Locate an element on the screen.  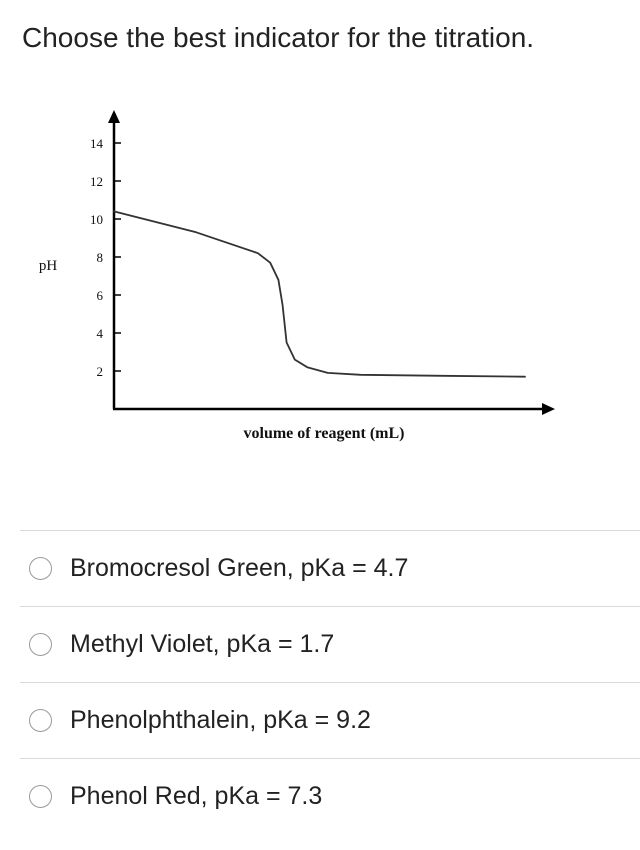
y-tick-label: 14 is located at coordinates (97, 143).